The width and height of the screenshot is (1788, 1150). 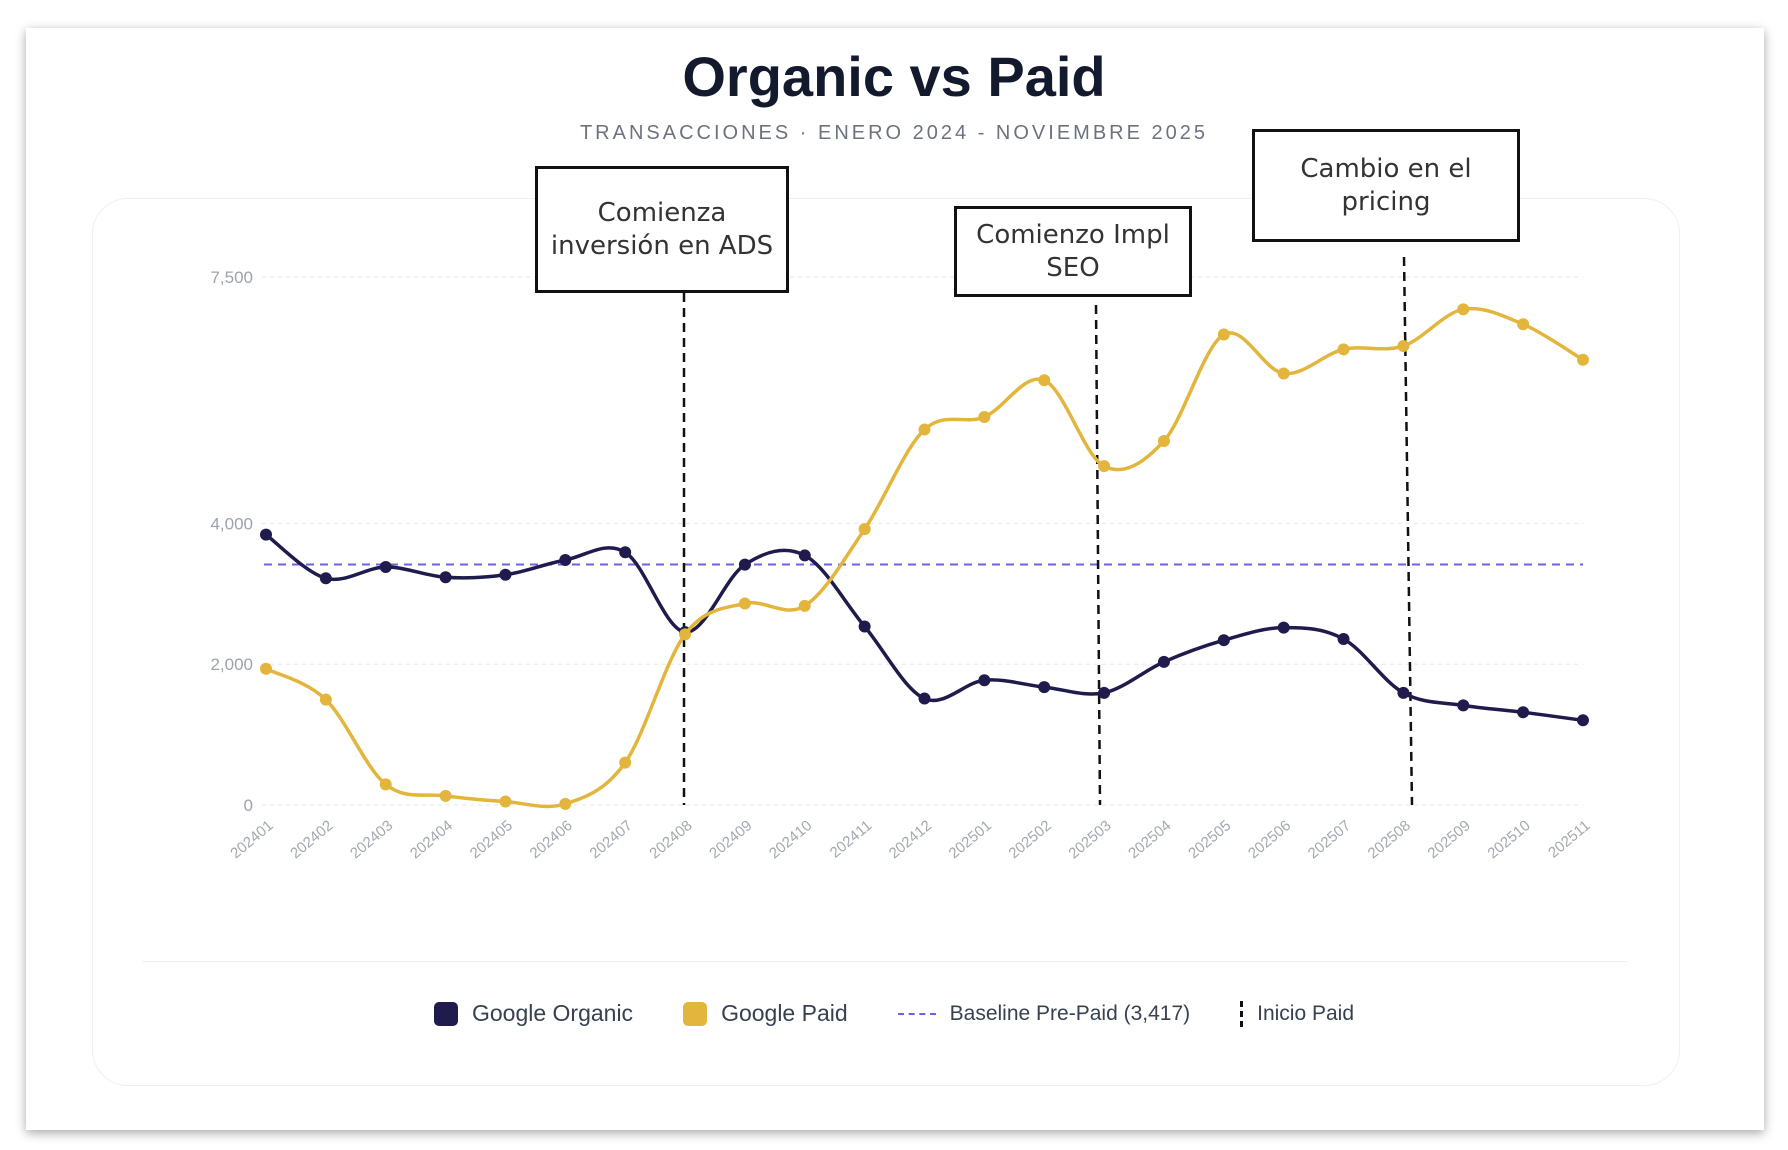 What do you see at coordinates (1070, 1013) in the screenshot?
I see `legend-label-baseline: Baseline Pre-Paid (3,417)` at bounding box center [1070, 1013].